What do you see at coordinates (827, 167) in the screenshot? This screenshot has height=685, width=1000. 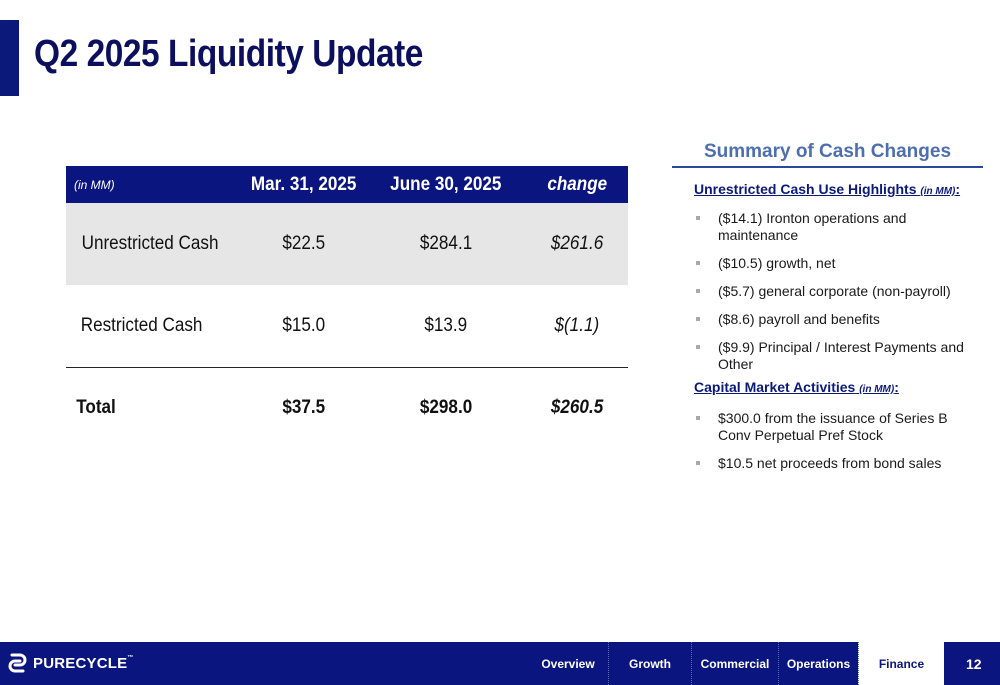 I see `summary-divider` at bounding box center [827, 167].